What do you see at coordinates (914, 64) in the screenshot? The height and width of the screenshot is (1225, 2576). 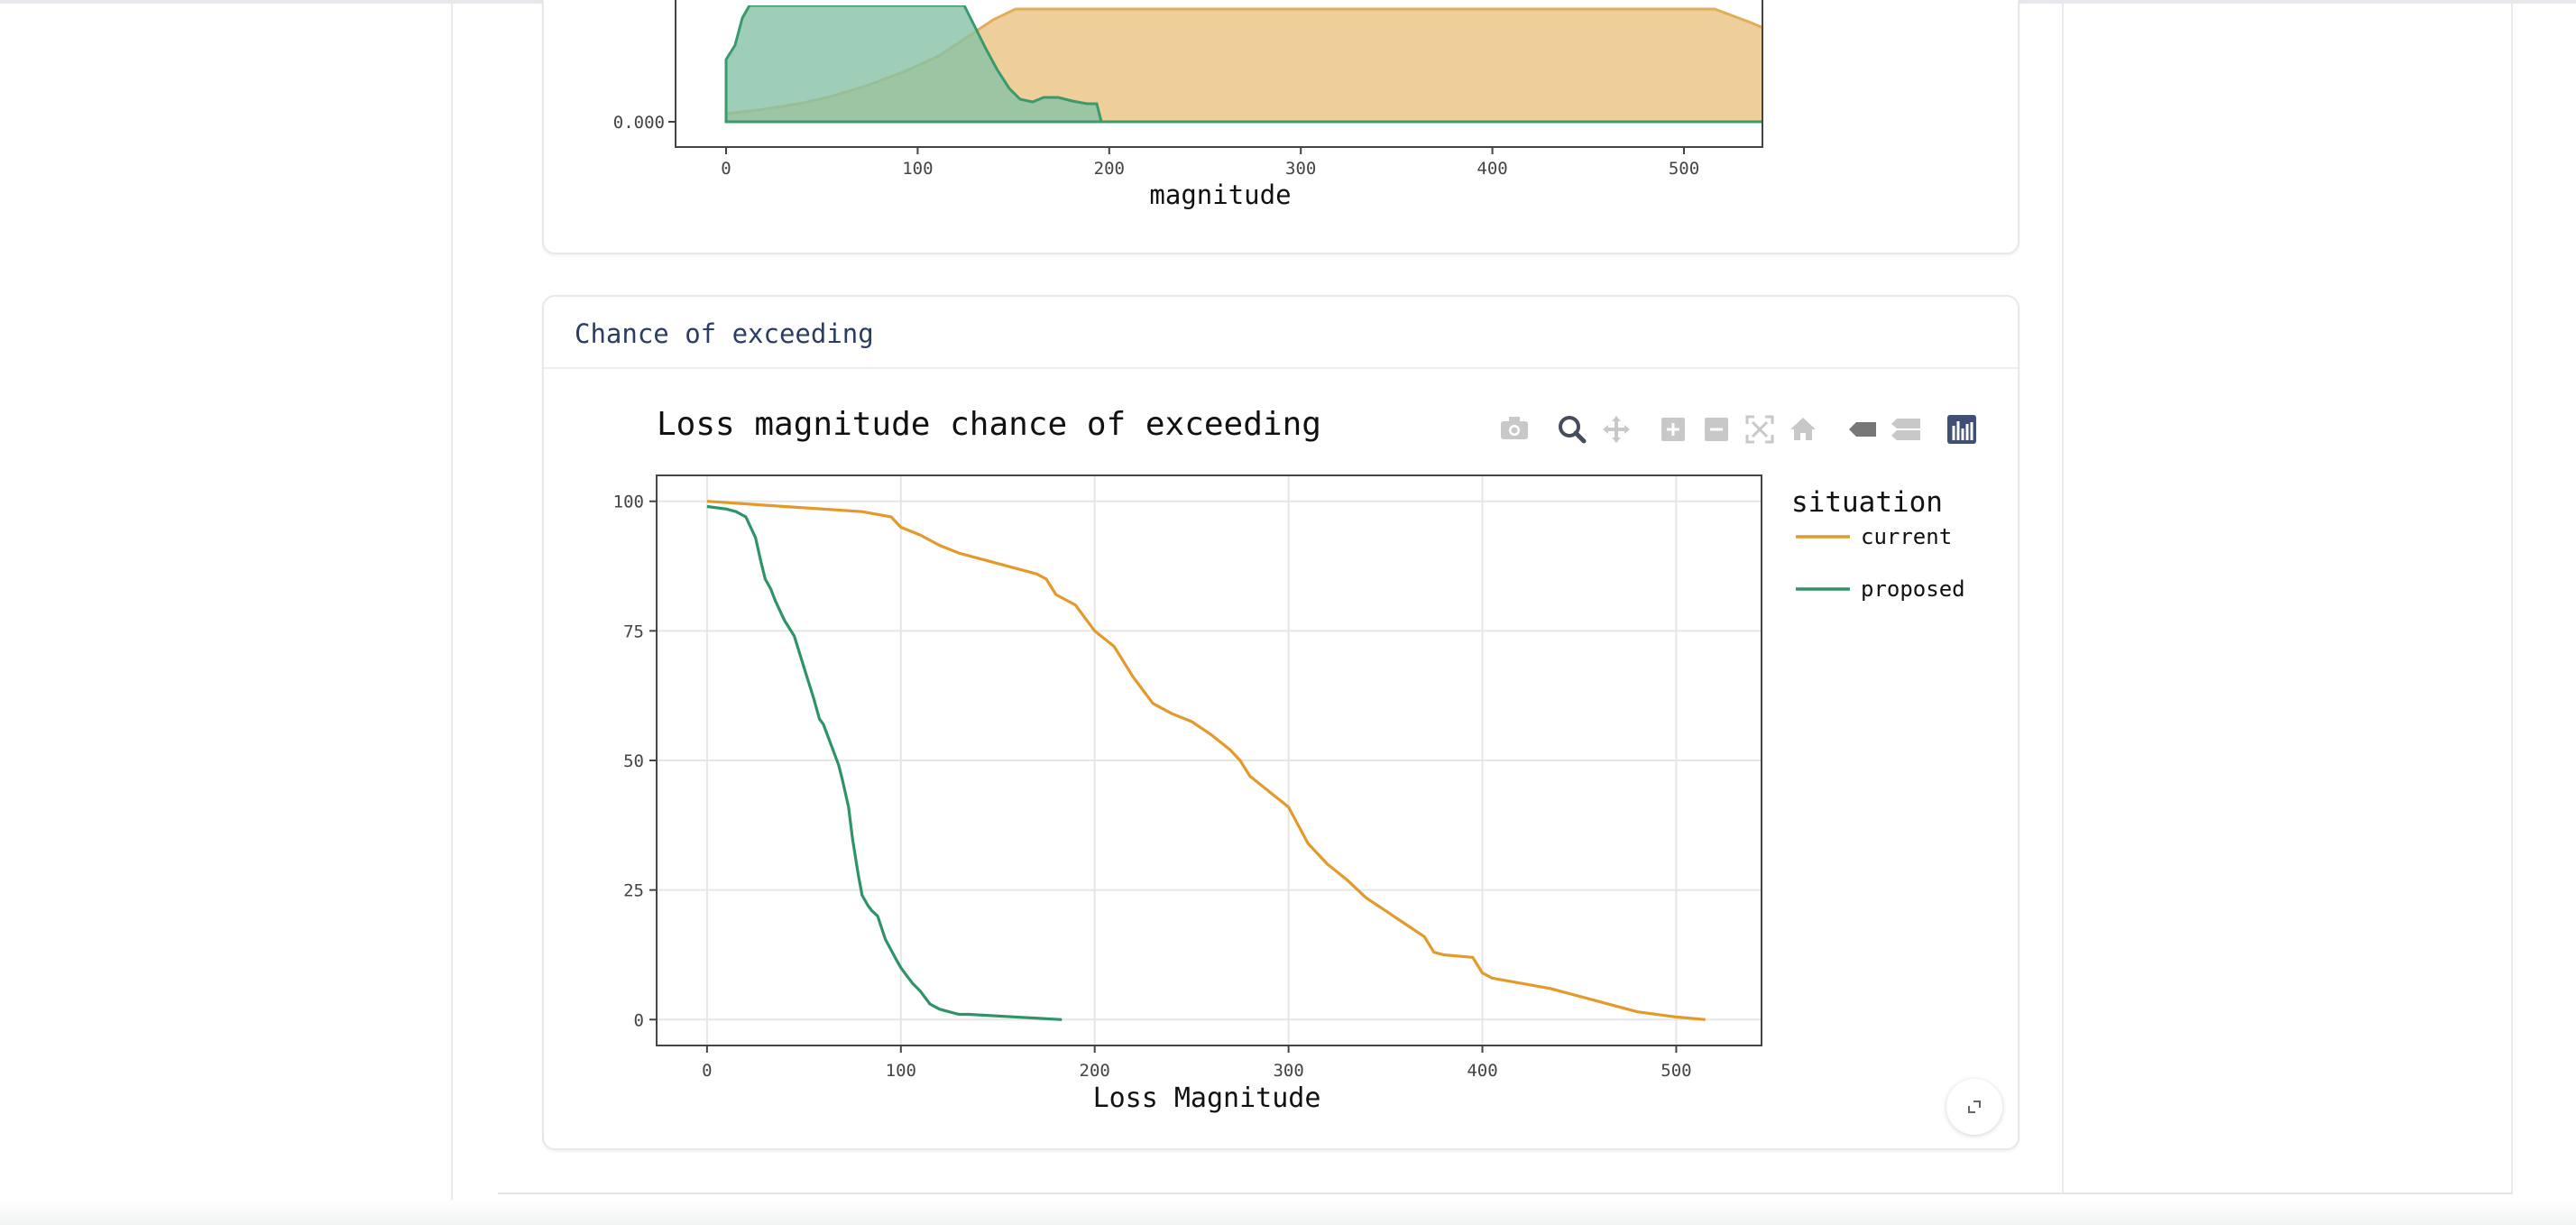 I see `proposed-density-area` at bounding box center [914, 64].